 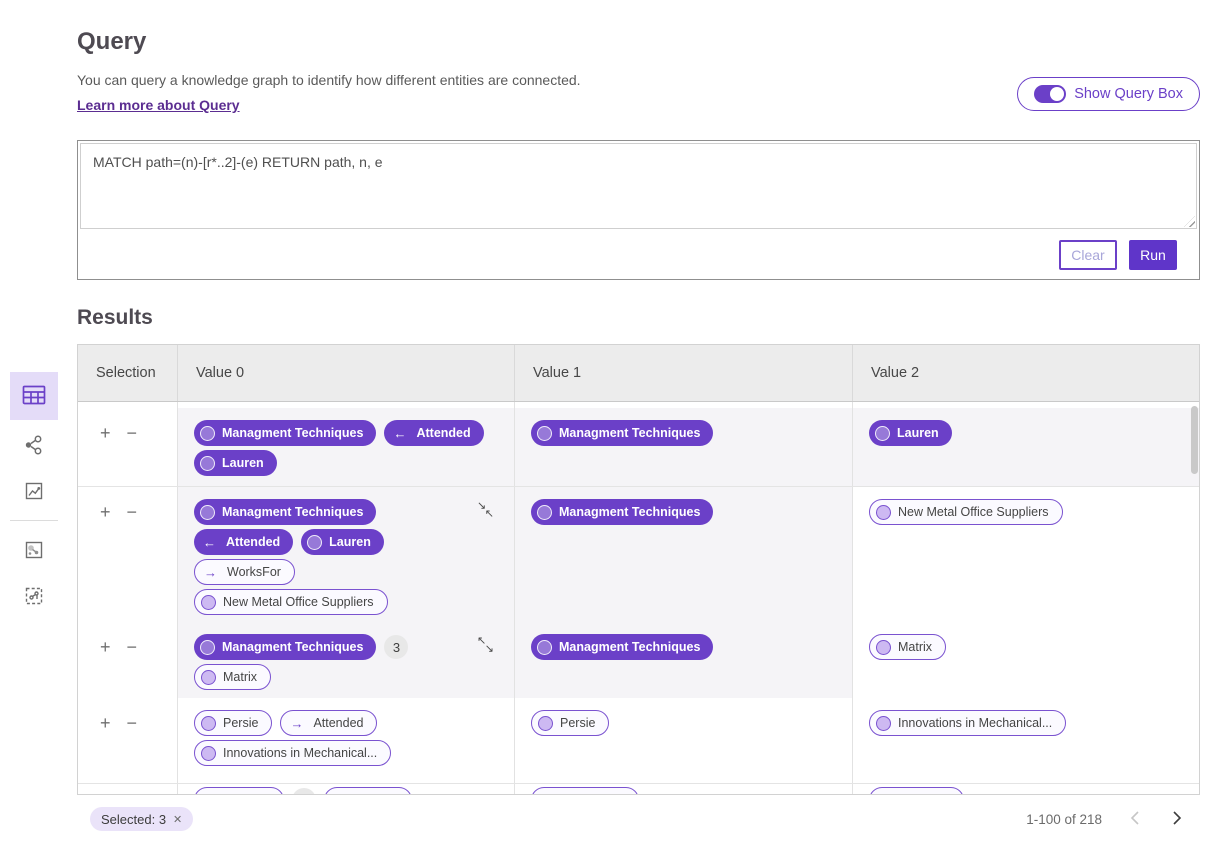 I want to click on tab-graph-detail-view, so click(x=34, y=551).